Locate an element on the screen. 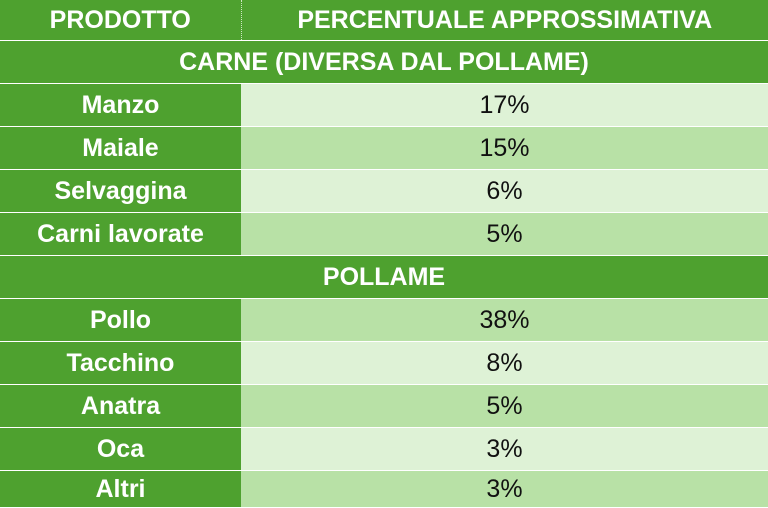 The width and height of the screenshot is (768, 508). product-name: Selvaggina is located at coordinates (120, 191).